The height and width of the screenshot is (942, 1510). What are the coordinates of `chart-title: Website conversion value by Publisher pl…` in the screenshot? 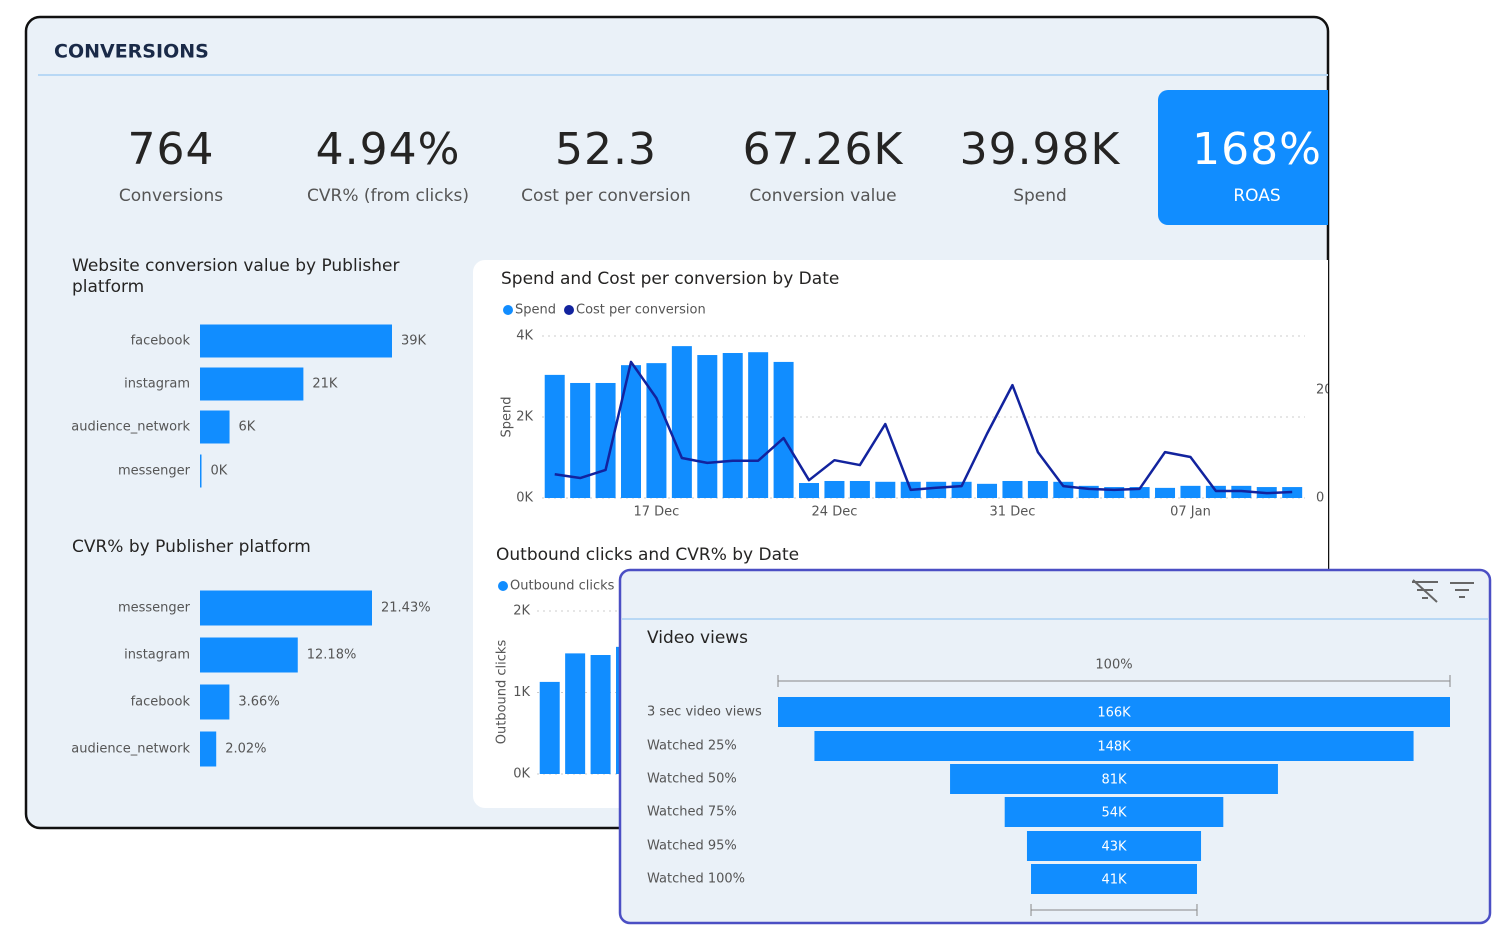 It's located at (236, 276).